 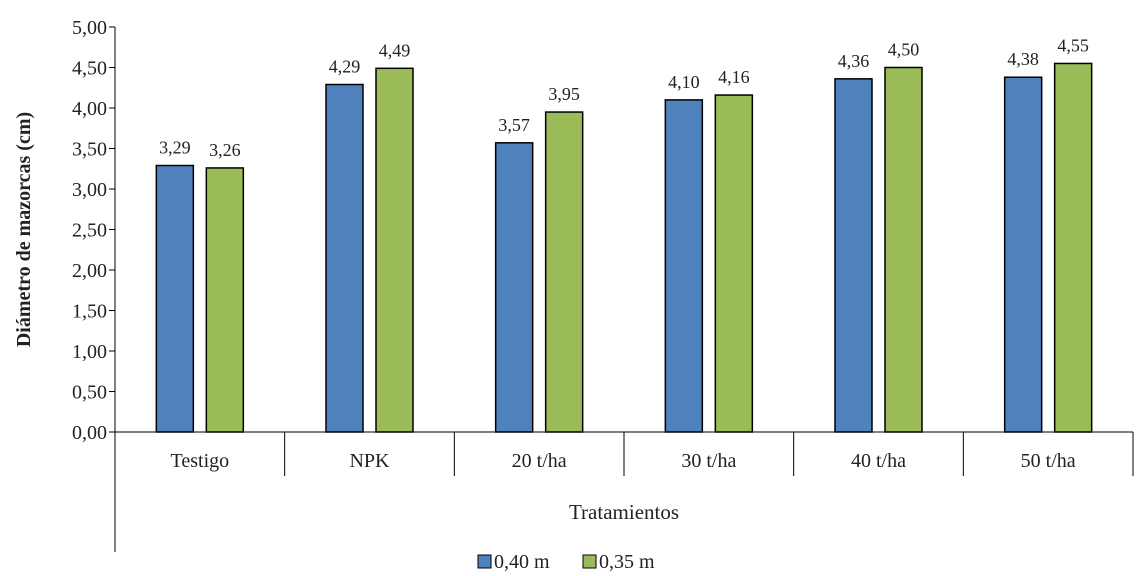 I want to click on data-label: 4,16, so click(x=734, y=77).